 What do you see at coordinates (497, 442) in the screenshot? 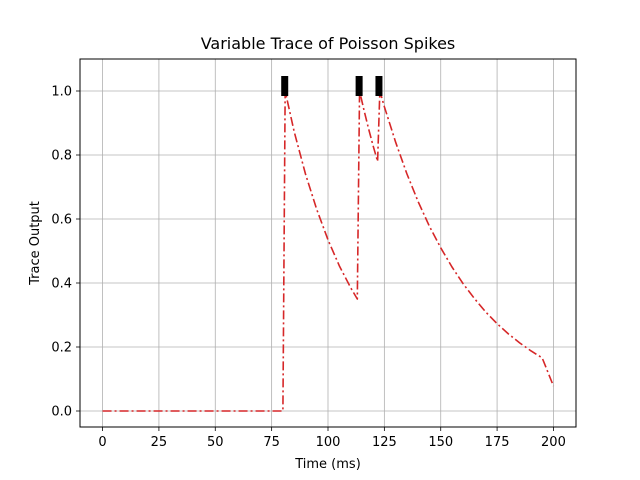
I see `x-tick-label: 175` at bounding box center [497, 442].